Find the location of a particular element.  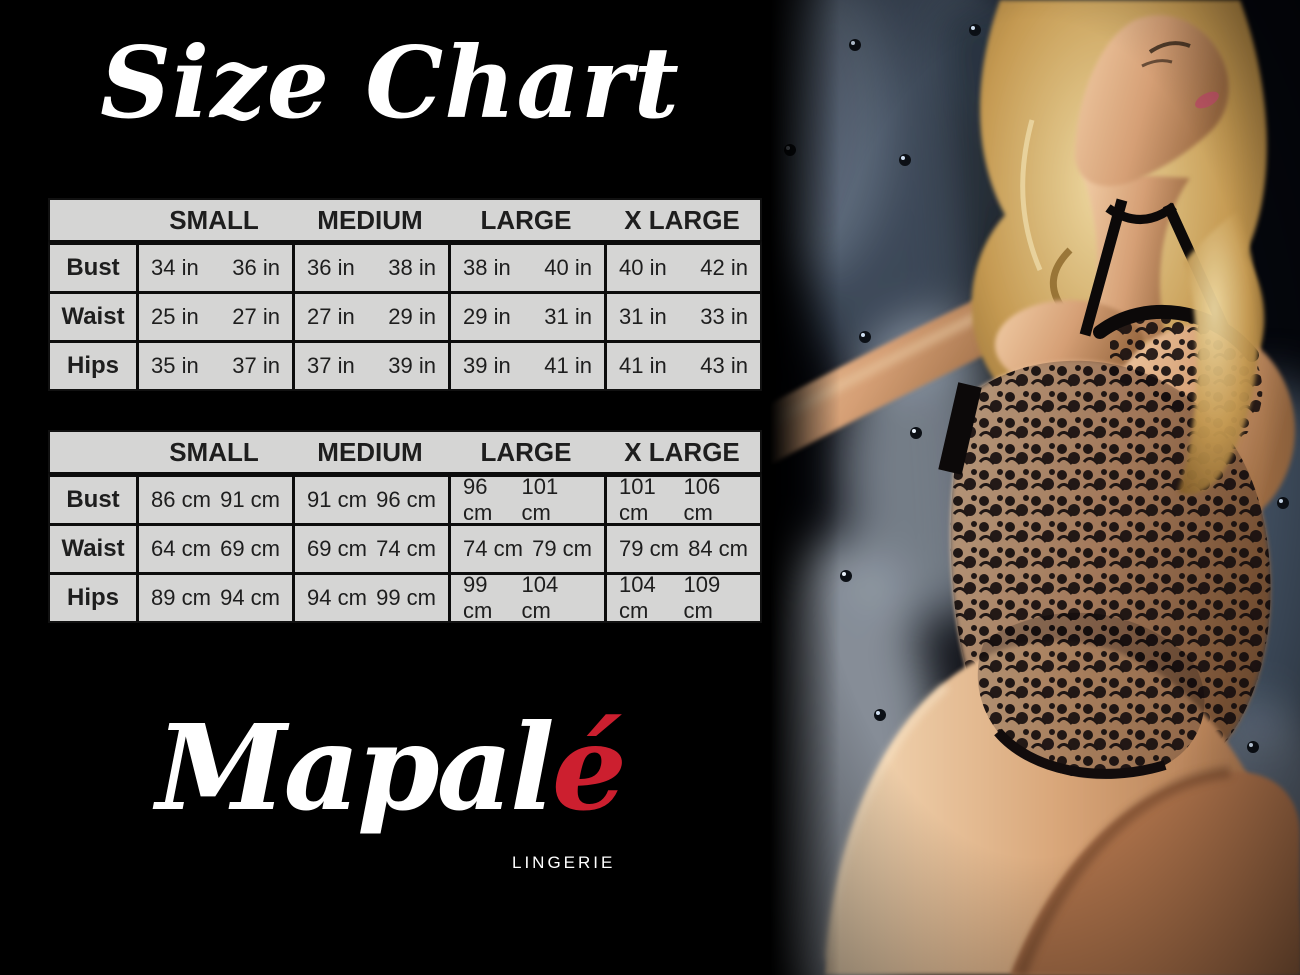

measurement-cell: 35 in 37 in is located at coordinates (215, 366).